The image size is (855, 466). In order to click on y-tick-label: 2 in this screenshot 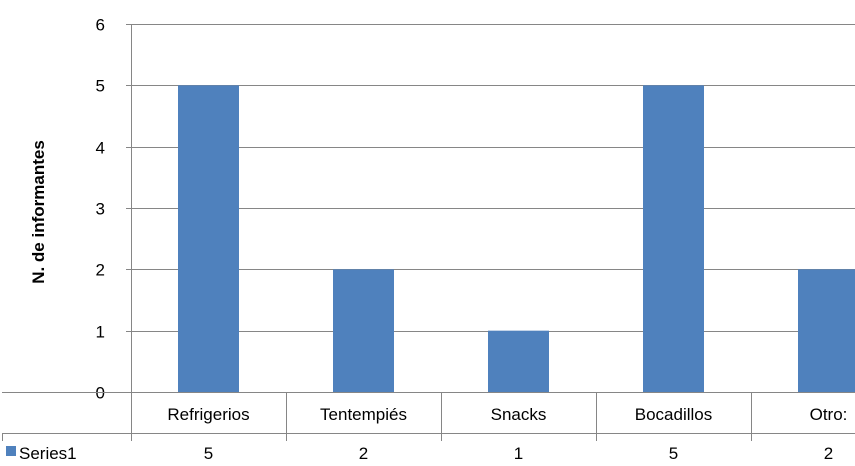, I will do `click(100, 270)`.